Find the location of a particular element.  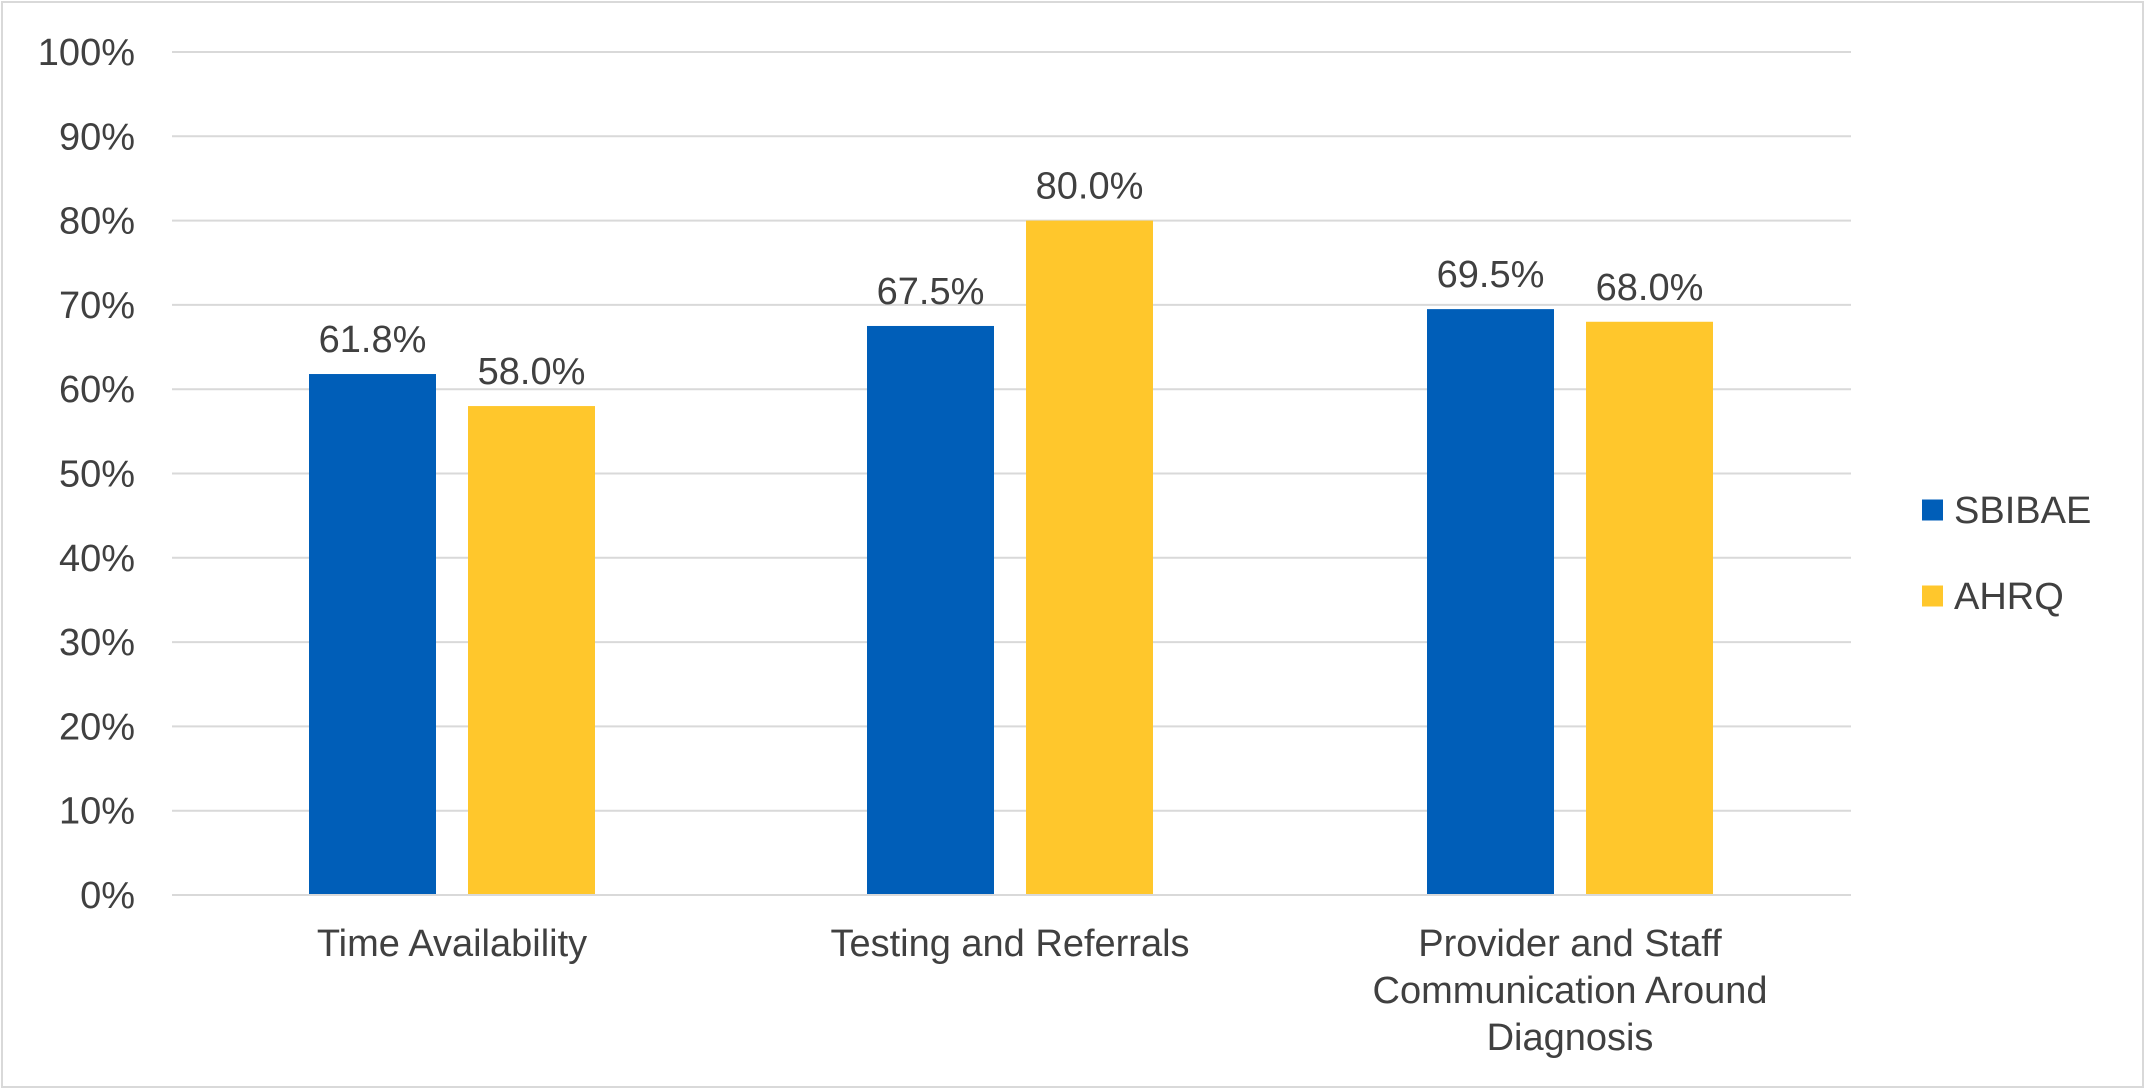

data-label-sbibae-2: 69.5% is located at coordinates (1491, 275).